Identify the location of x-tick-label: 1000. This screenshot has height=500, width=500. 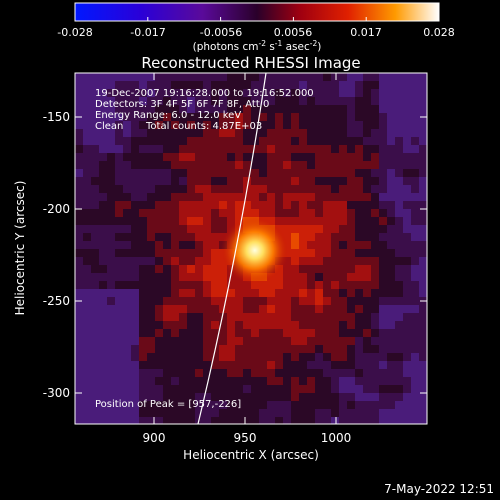
(336, 438).